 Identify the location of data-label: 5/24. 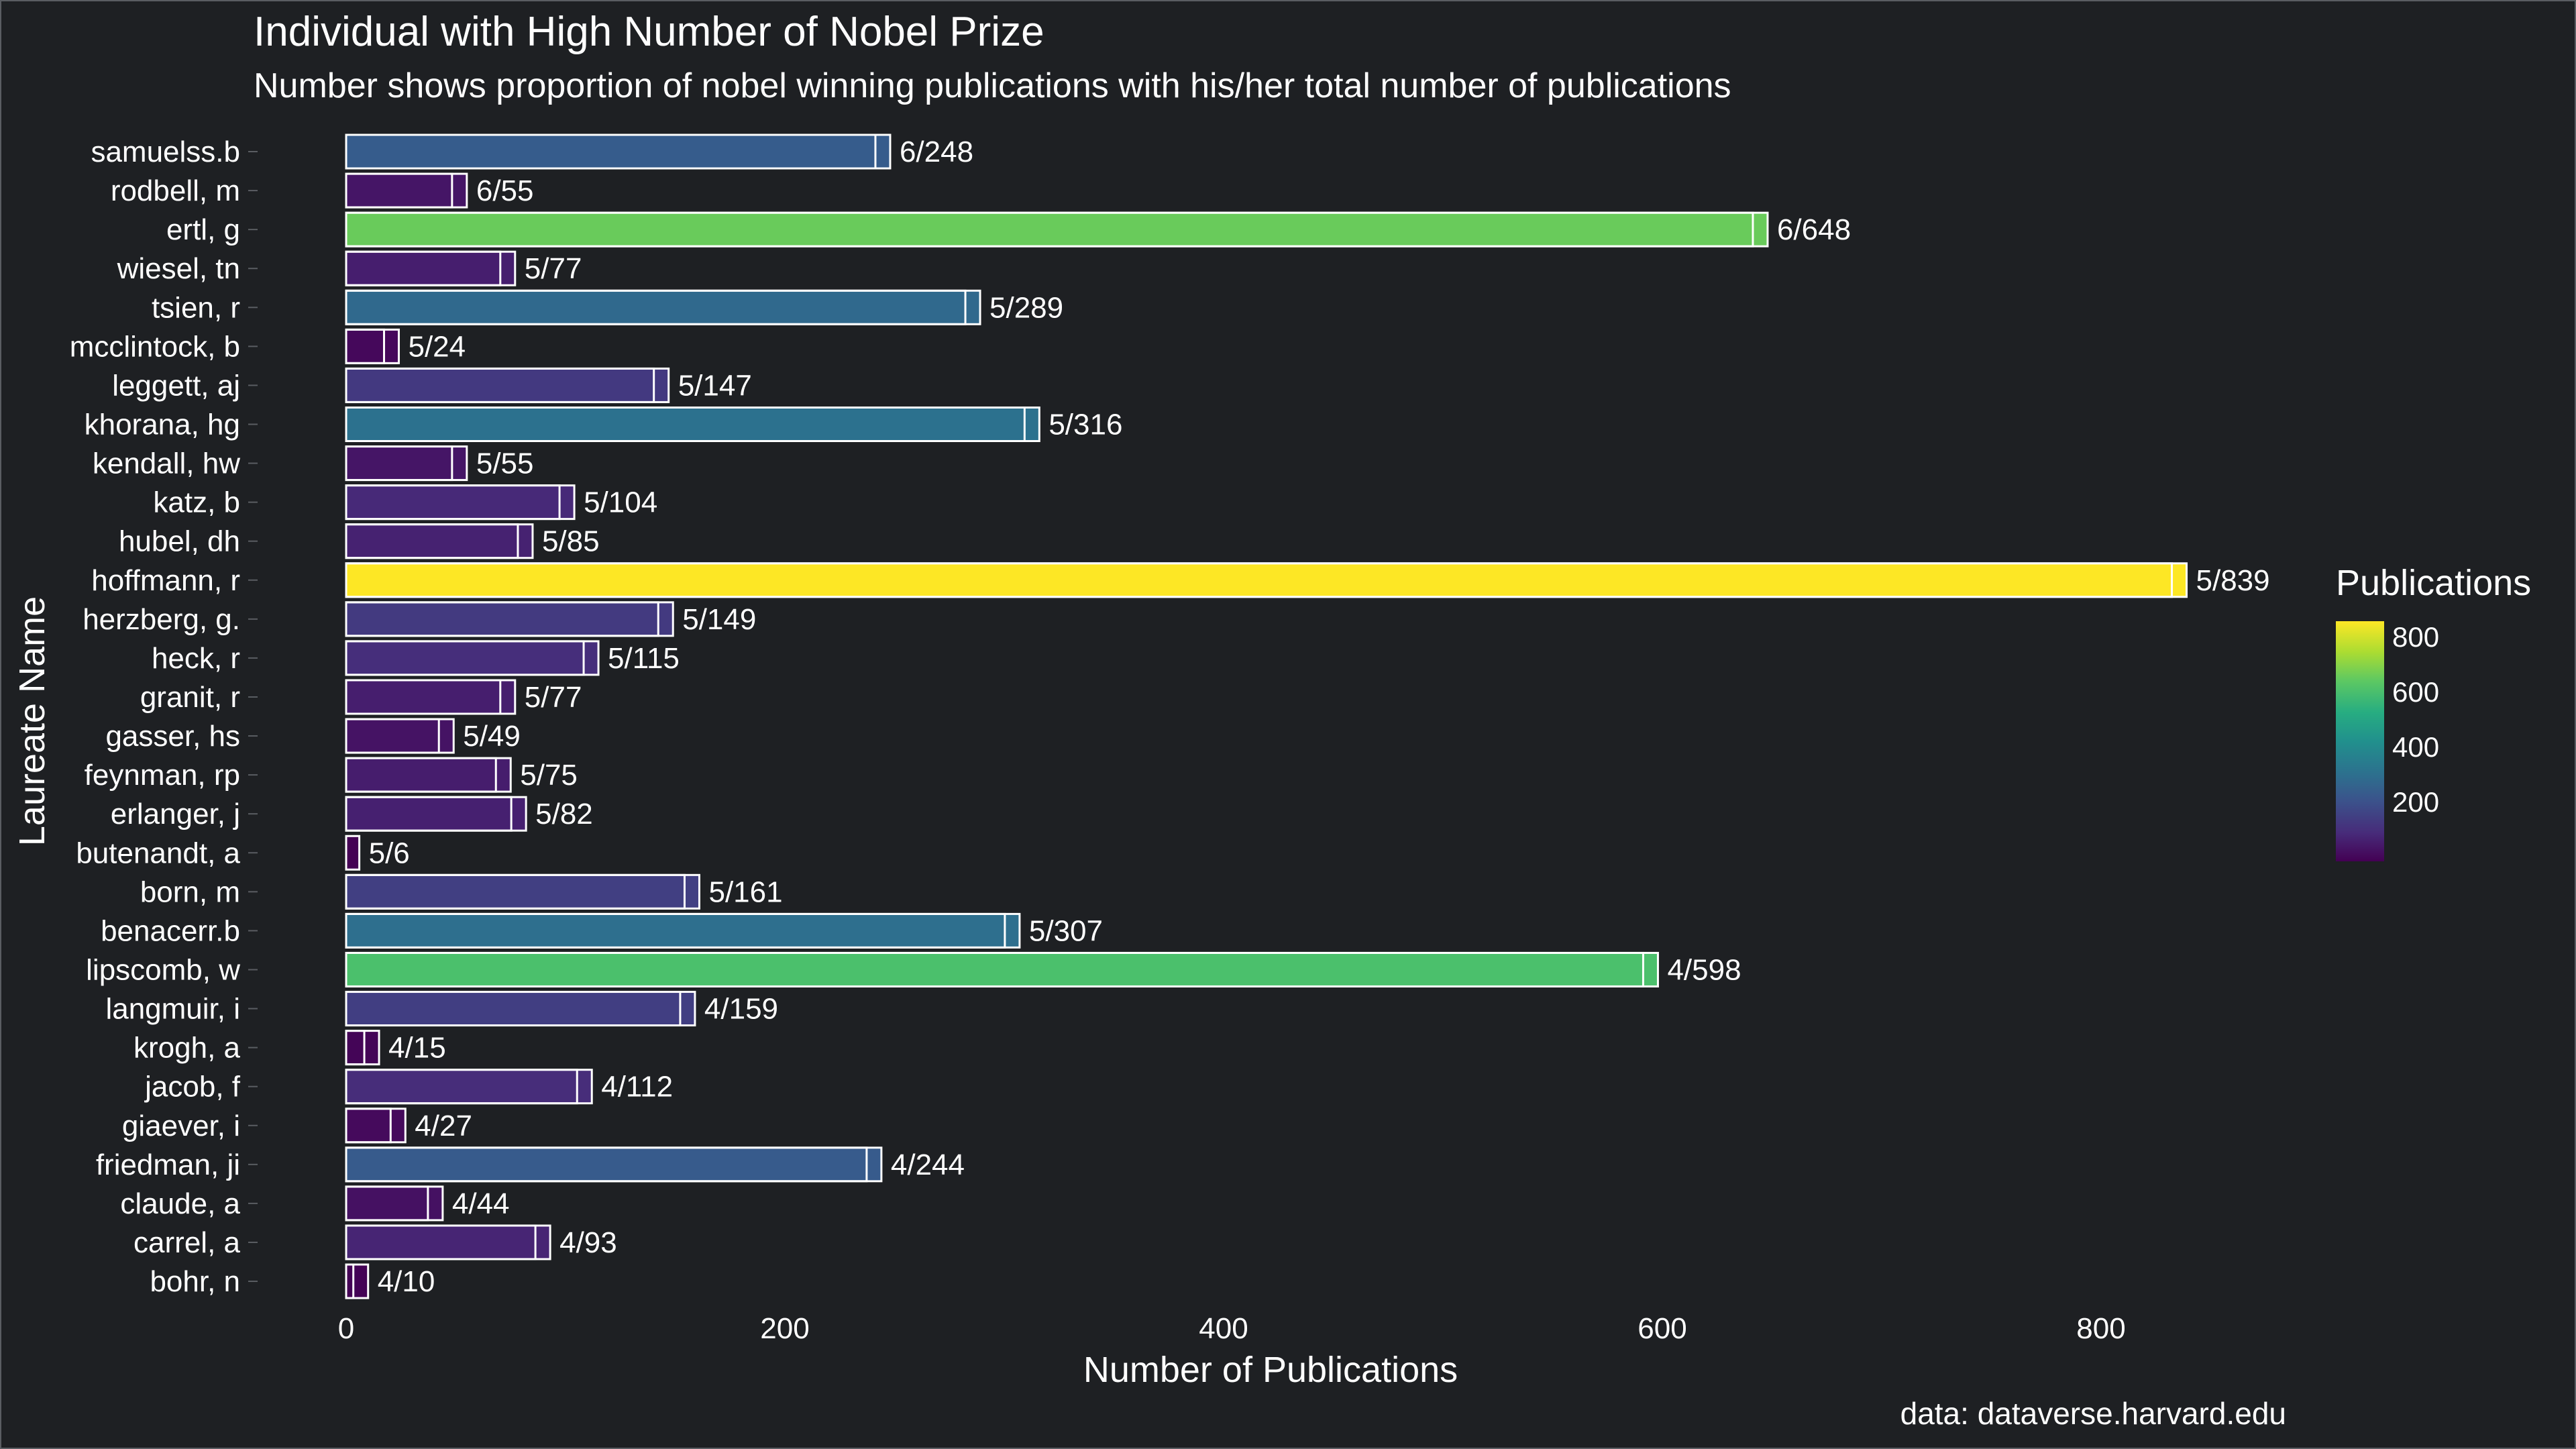
(437, 346).